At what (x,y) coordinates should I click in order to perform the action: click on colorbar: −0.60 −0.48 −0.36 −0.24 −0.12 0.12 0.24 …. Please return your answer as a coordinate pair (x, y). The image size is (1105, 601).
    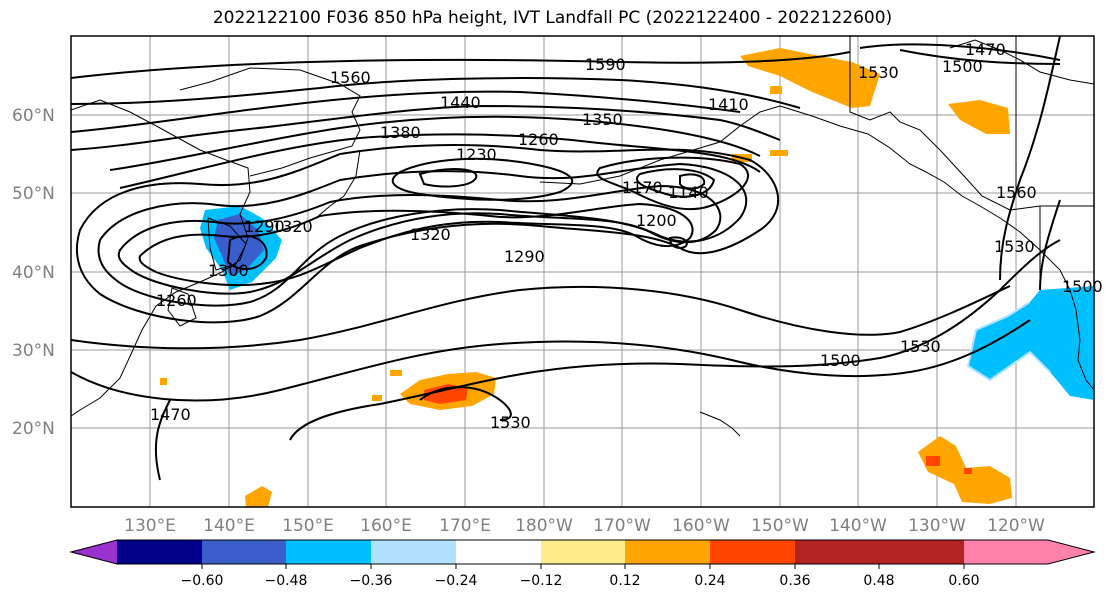
    Looking at the image, I should click on (582, 564).